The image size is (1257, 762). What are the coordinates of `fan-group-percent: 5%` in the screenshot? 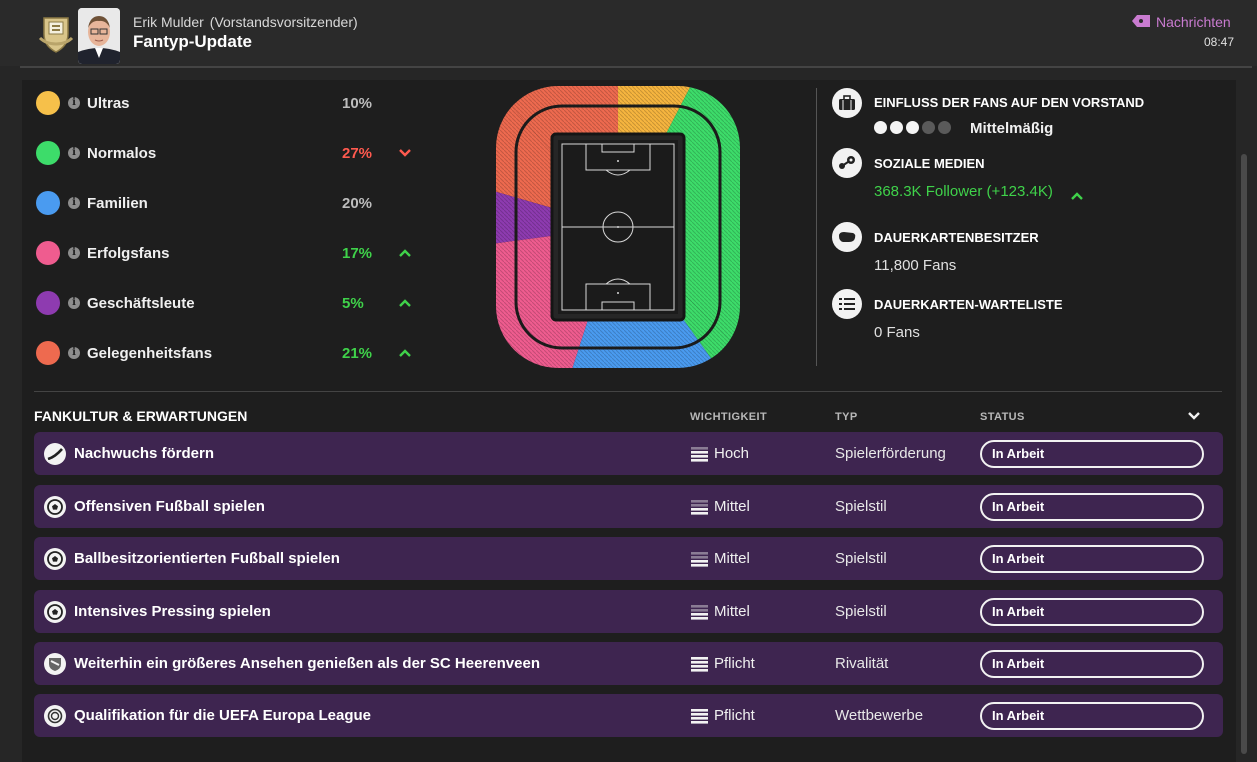 It's located at (353, 303).